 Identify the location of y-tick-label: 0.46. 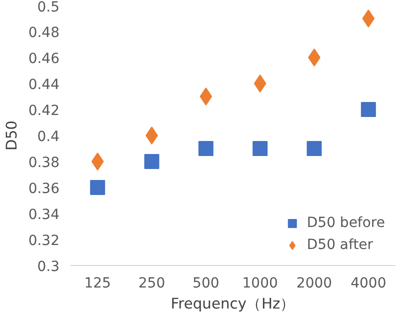
(44, 59).